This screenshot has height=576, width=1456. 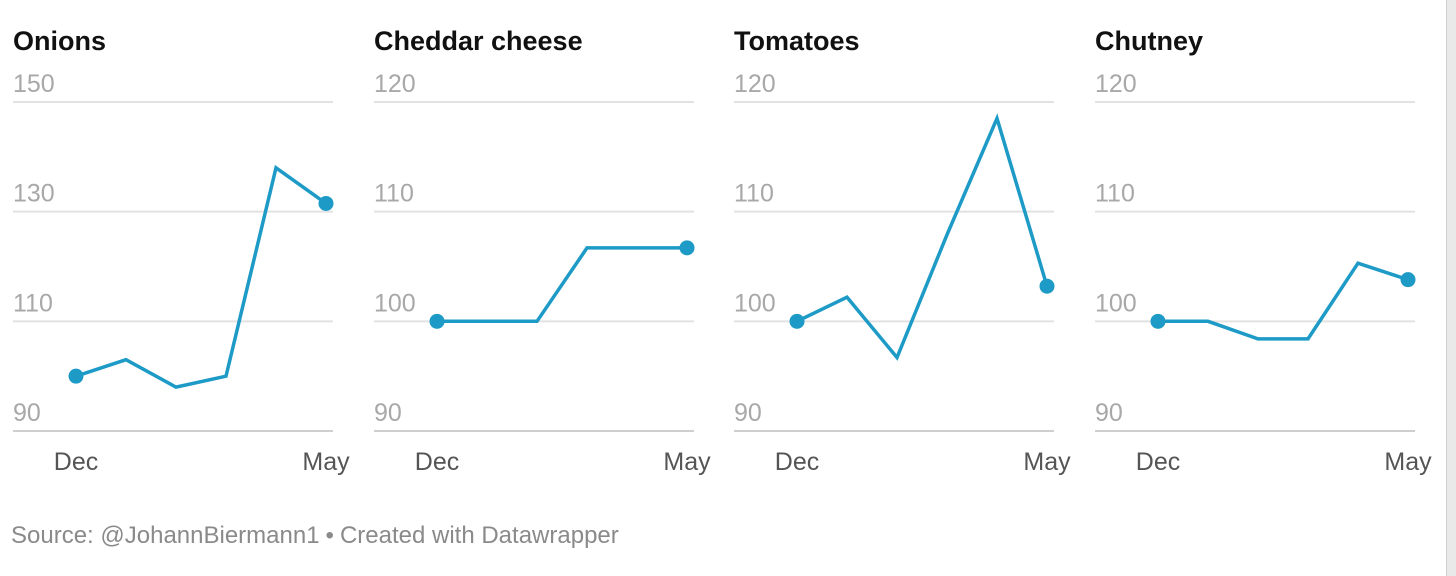 I want to click on window-edge-divider, so click(x=1446, y=288).